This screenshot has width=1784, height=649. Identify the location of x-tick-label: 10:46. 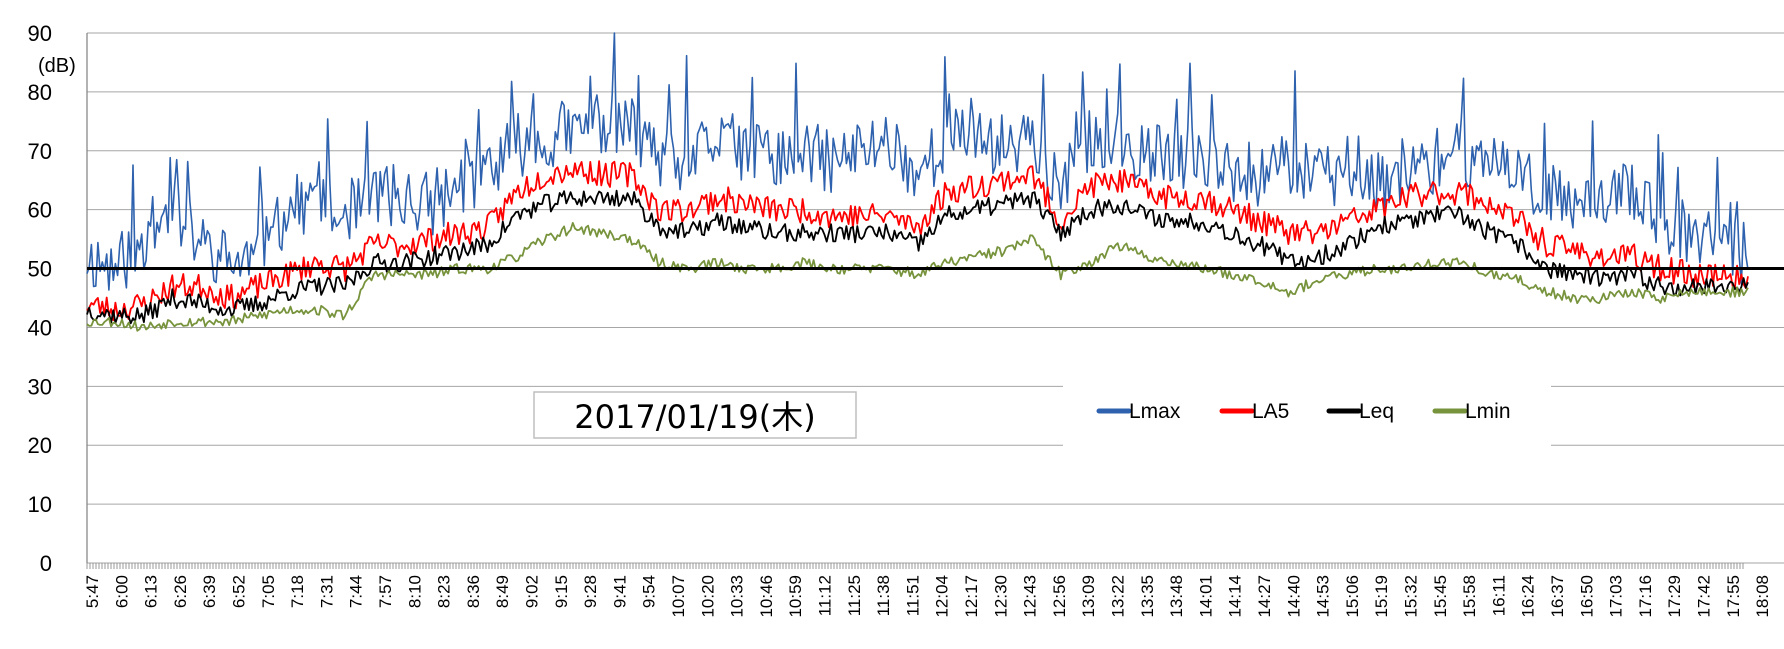
(766, 596).